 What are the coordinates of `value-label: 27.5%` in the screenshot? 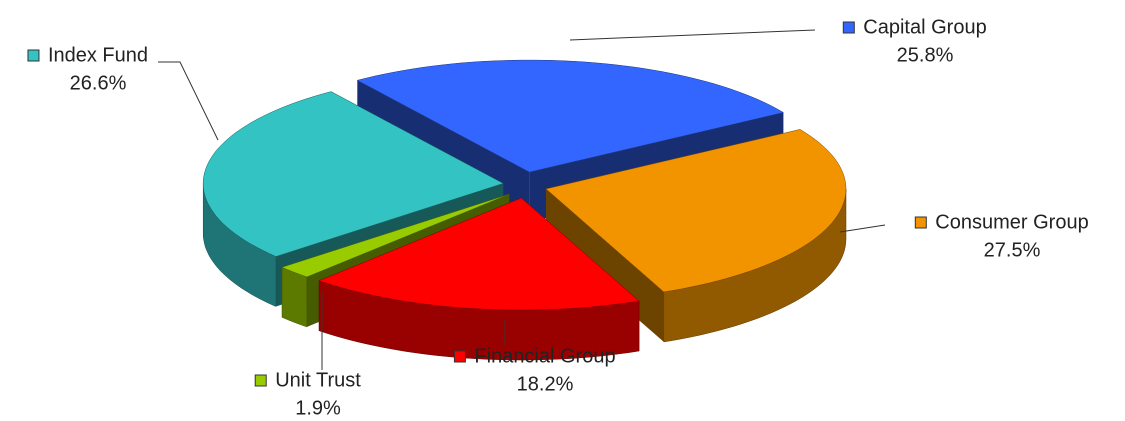 It's located at (1012, 250).